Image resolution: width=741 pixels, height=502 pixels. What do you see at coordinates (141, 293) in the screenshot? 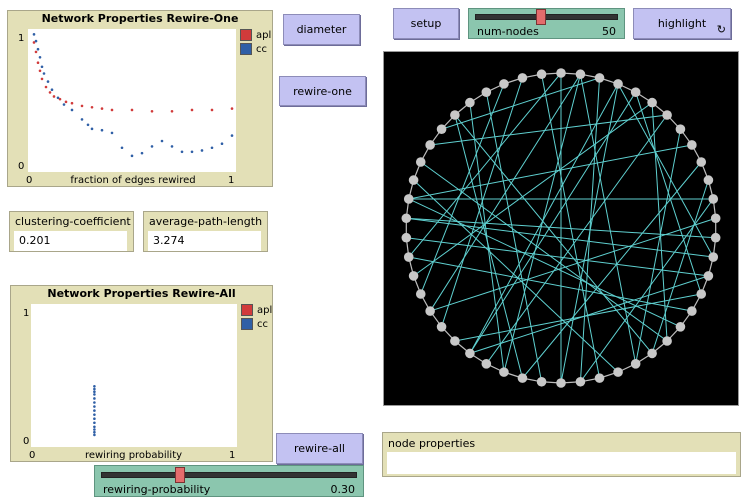
I see `plot-title: Network Properties Rewire-All` at bounding box center [141, 293].